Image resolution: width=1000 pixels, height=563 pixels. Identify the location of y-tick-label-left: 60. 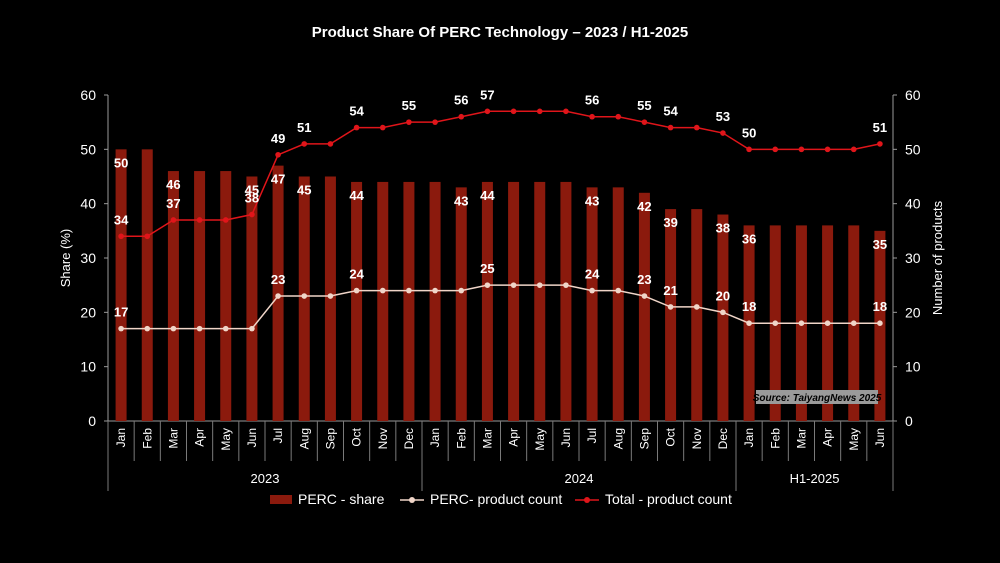
(88, 95).